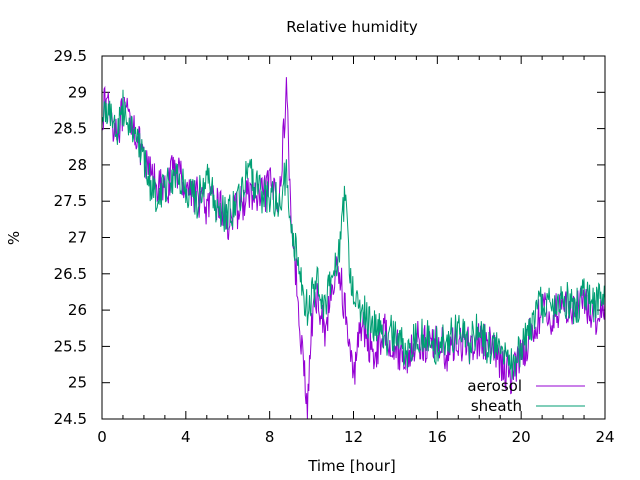  What do you see at coordinates (77, 310) in the screenshot?
I see `y-tick-label: 26` at bounding box center [77, 310].